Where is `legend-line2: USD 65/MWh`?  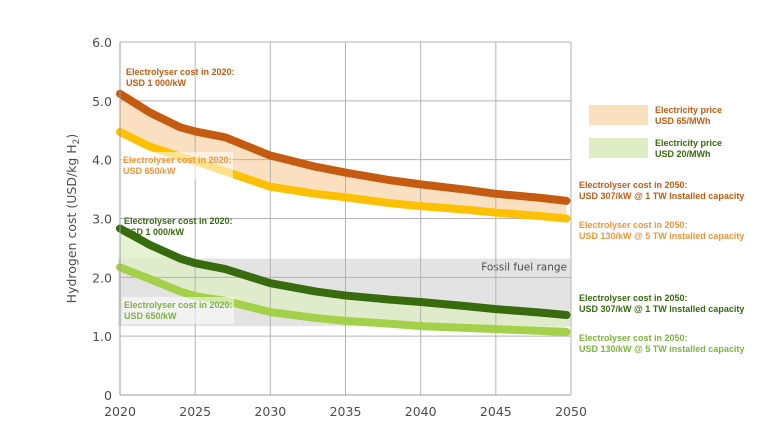 legend-line2: USD 65/MWh is located at coordinates (683, 121).